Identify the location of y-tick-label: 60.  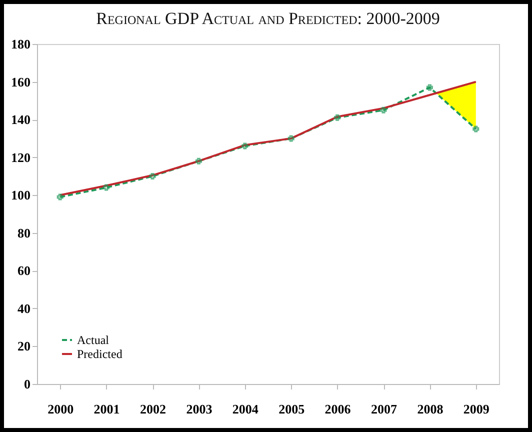
(24, 270).